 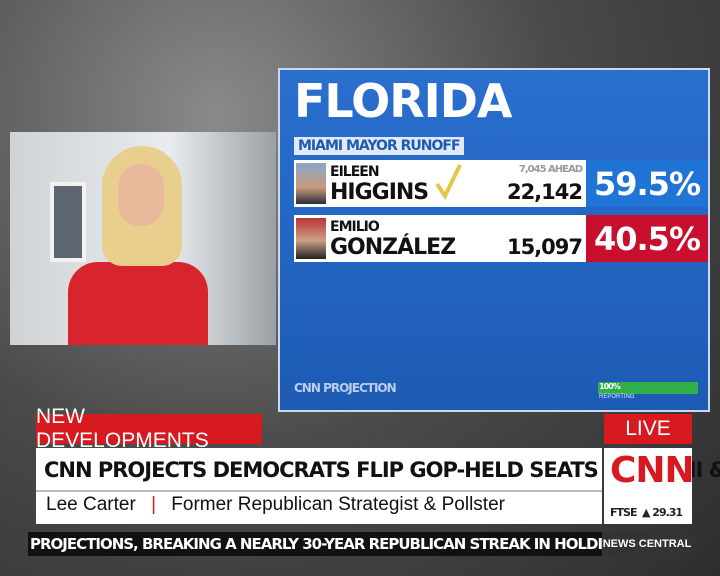 What do you see at coordinates (647, 238) in the screenshot?
I see `percentage: 40.5%` at bounding box center [647, 238].